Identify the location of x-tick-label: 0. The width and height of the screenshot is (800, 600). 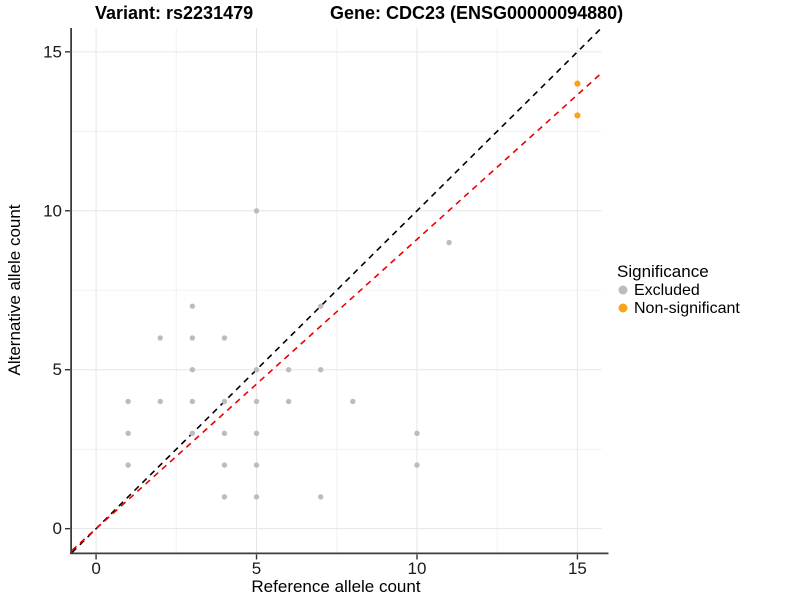
(95, 568).